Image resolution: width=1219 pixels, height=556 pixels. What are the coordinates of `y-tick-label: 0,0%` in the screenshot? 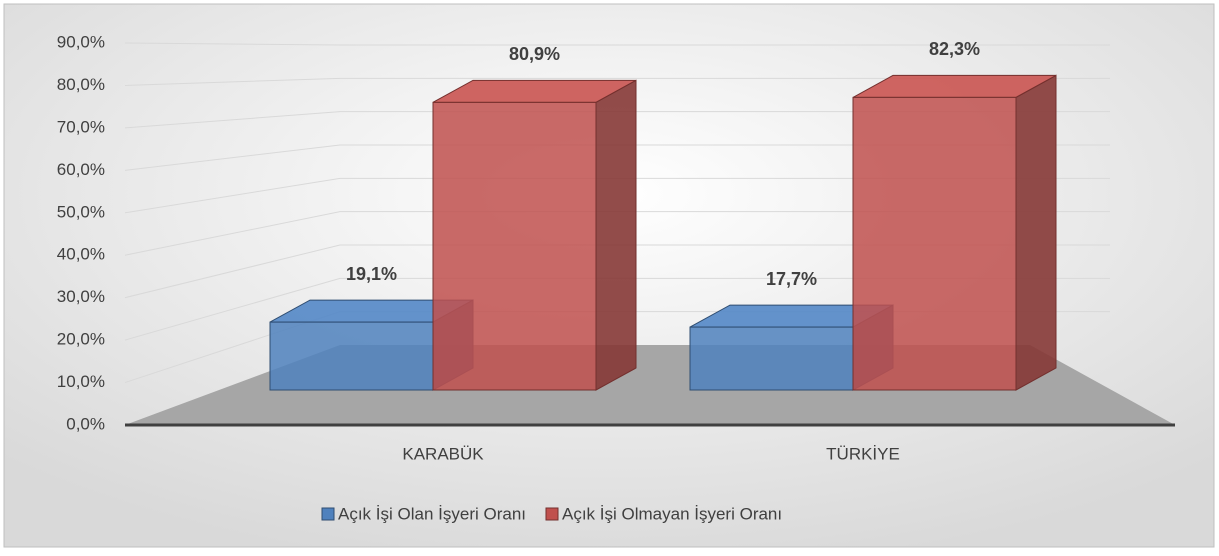 It's located at (85, 423).